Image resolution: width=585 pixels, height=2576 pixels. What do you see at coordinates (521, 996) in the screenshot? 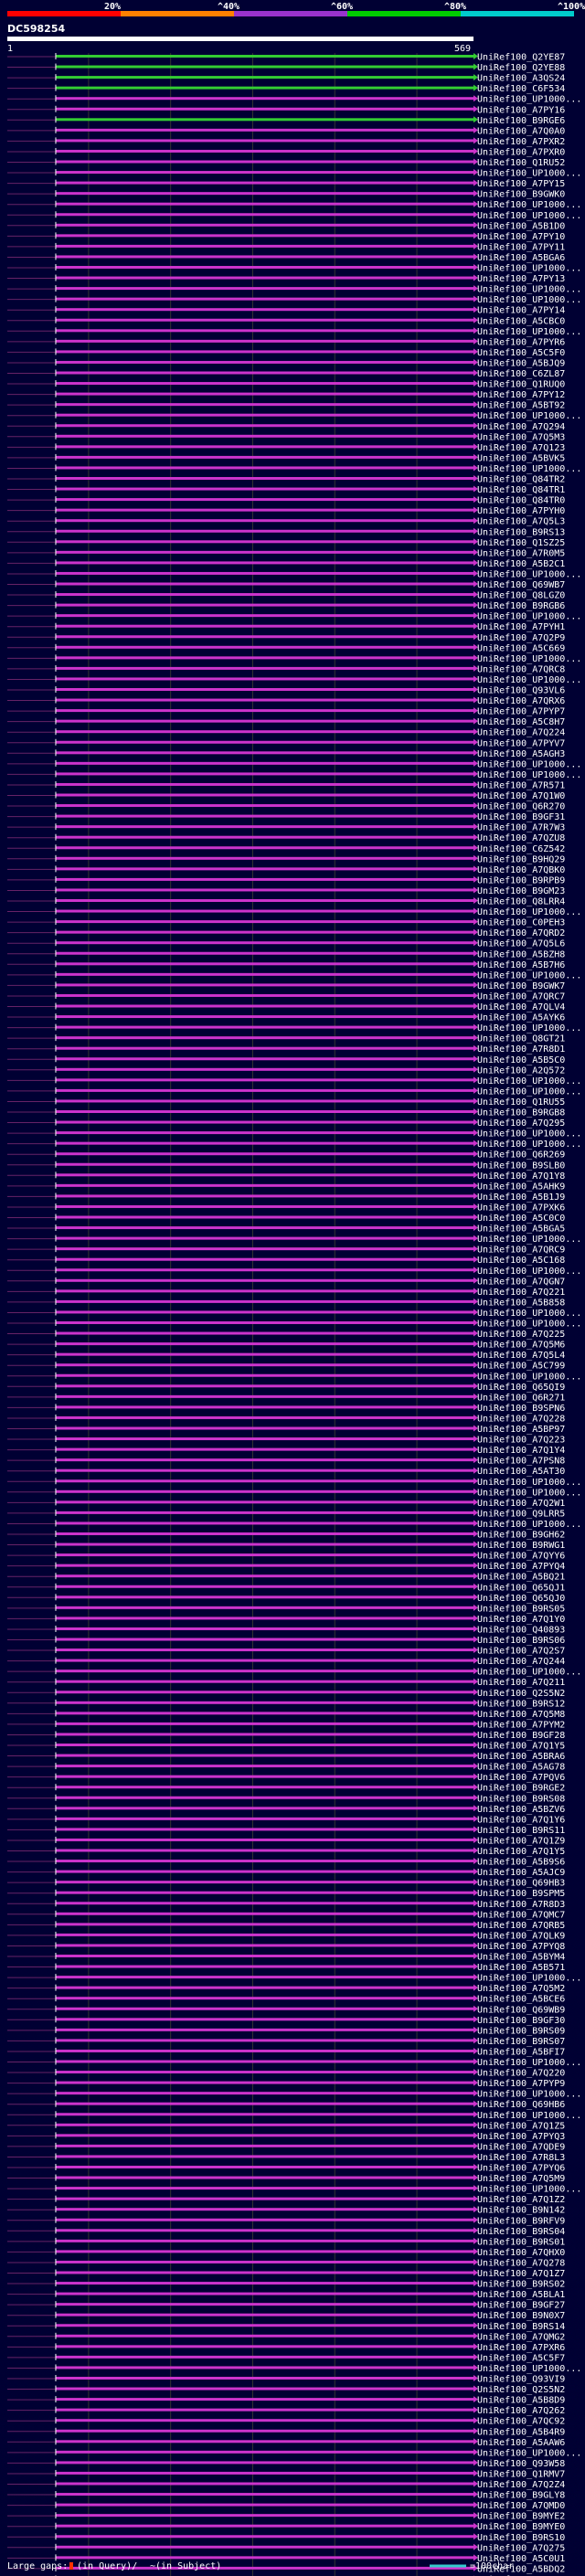
I see `hit-label: UniRef100_A7QRC7` at bounding box center [521, 996].